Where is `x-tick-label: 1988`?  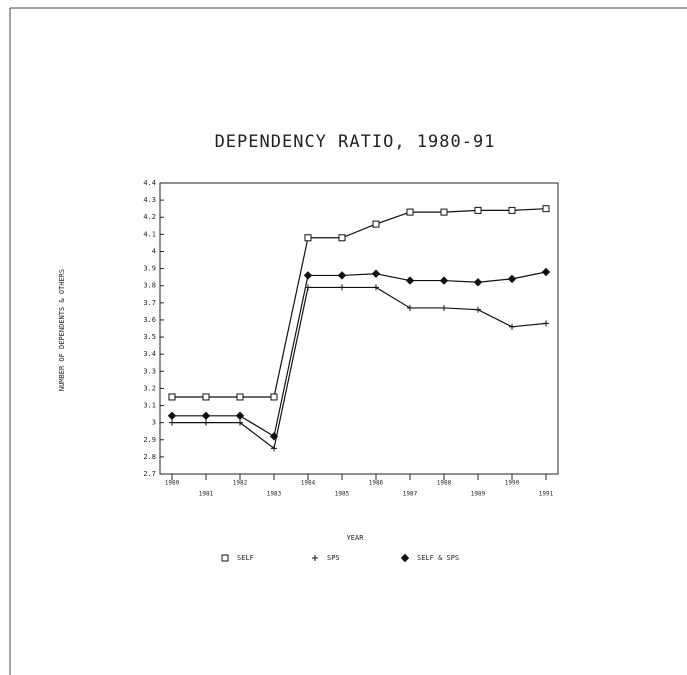
x-tick-label: 1988 is located at coordinates (444, 483).